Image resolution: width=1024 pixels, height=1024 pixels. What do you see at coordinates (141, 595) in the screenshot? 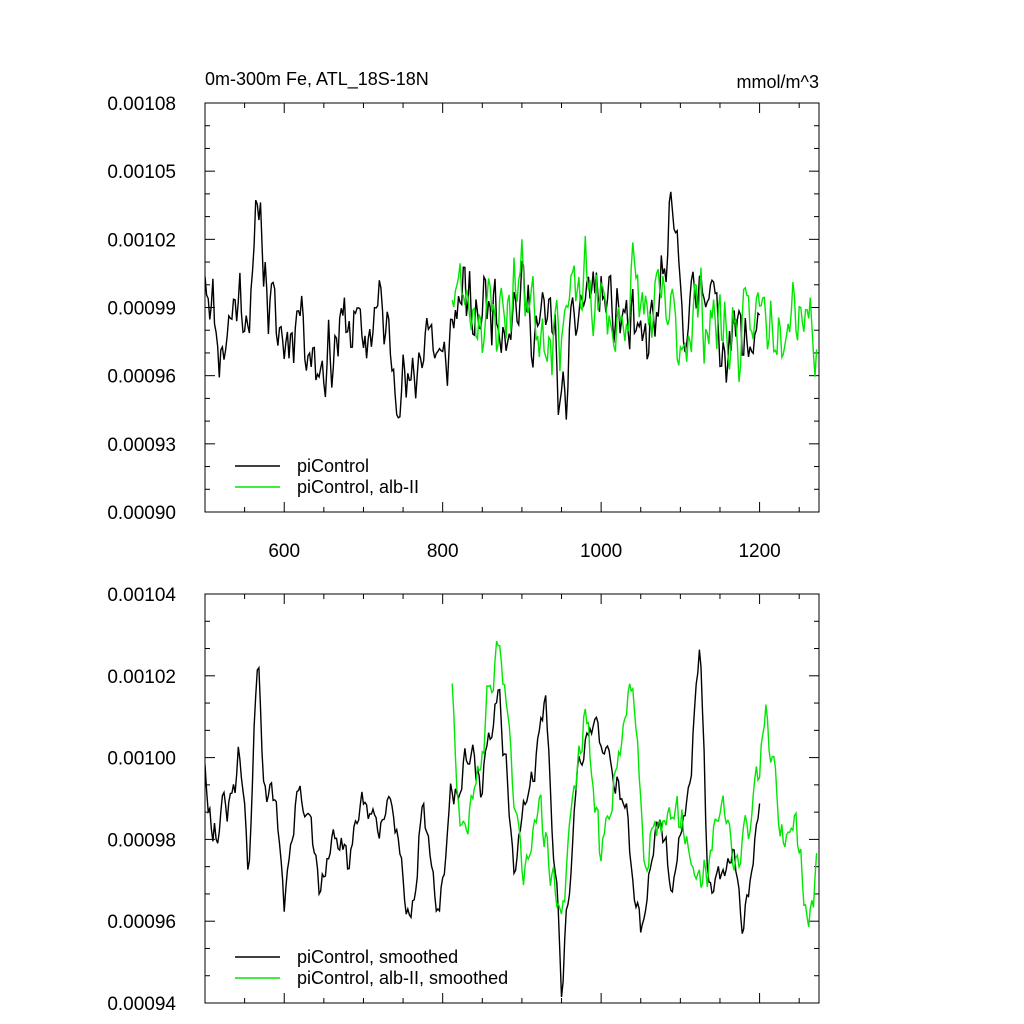
I see `y-tick-label: 0.00104` at bounding box center [141, 595].